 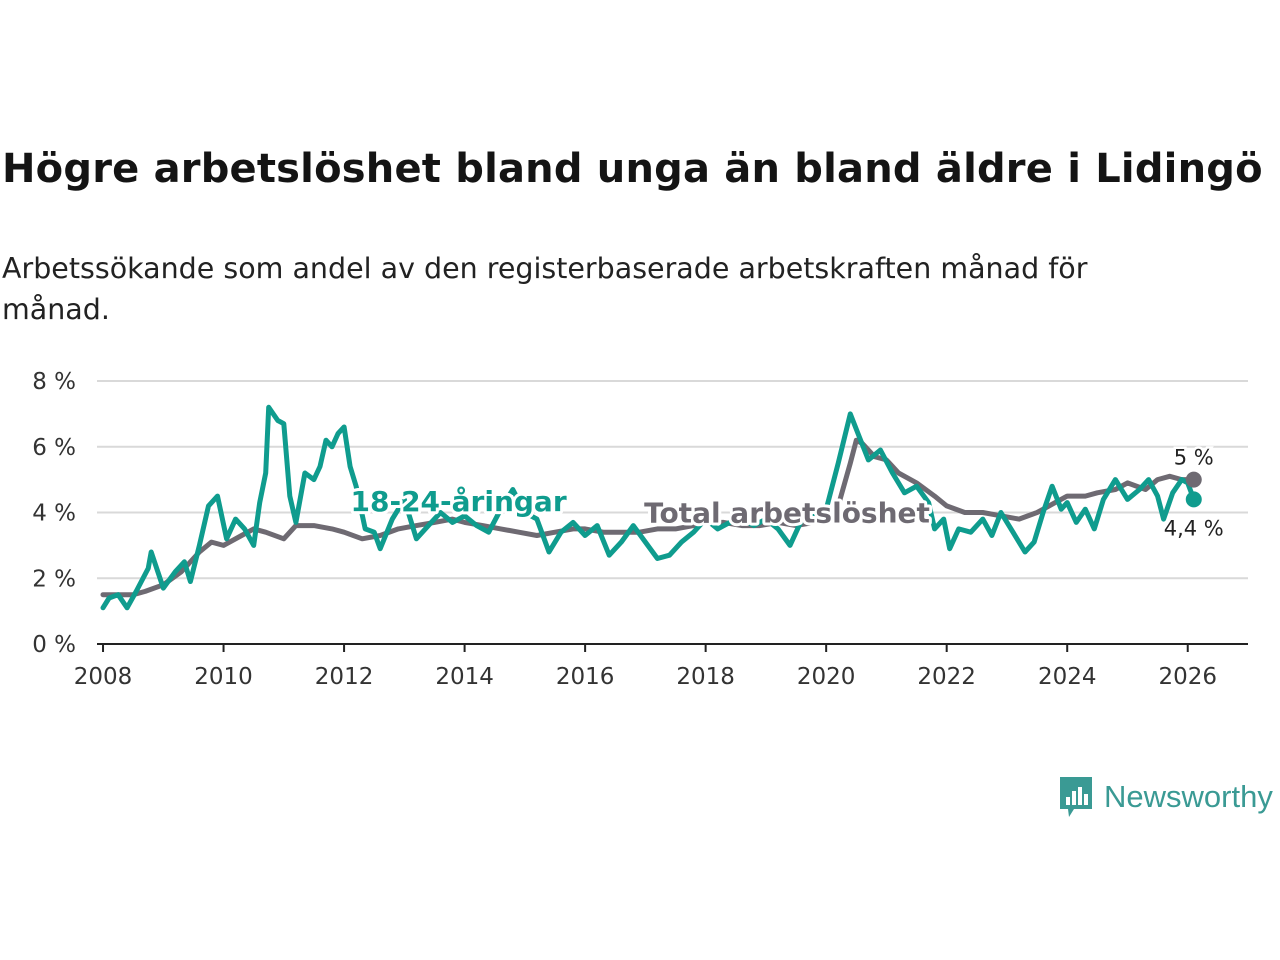 What do you see at coordinates (1194, 458) in the screenshot?
I see `end-value-label: 5 %` at bounding box center [1194, 458].